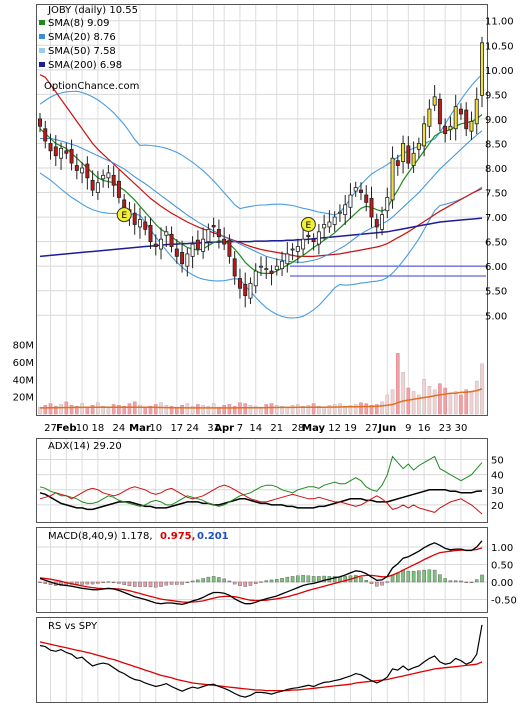 This screenshot has height=706, width=526. I want to click on price-tick-label: 10.00, so click(499, 71).